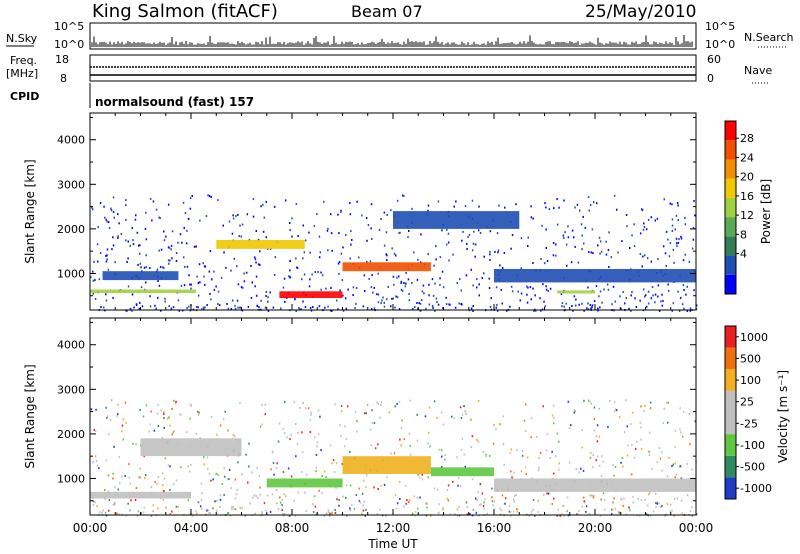  Describe the element at coordinates (769, 37) in the screenshot. I see `nsearch-label: N.Search` at that location.